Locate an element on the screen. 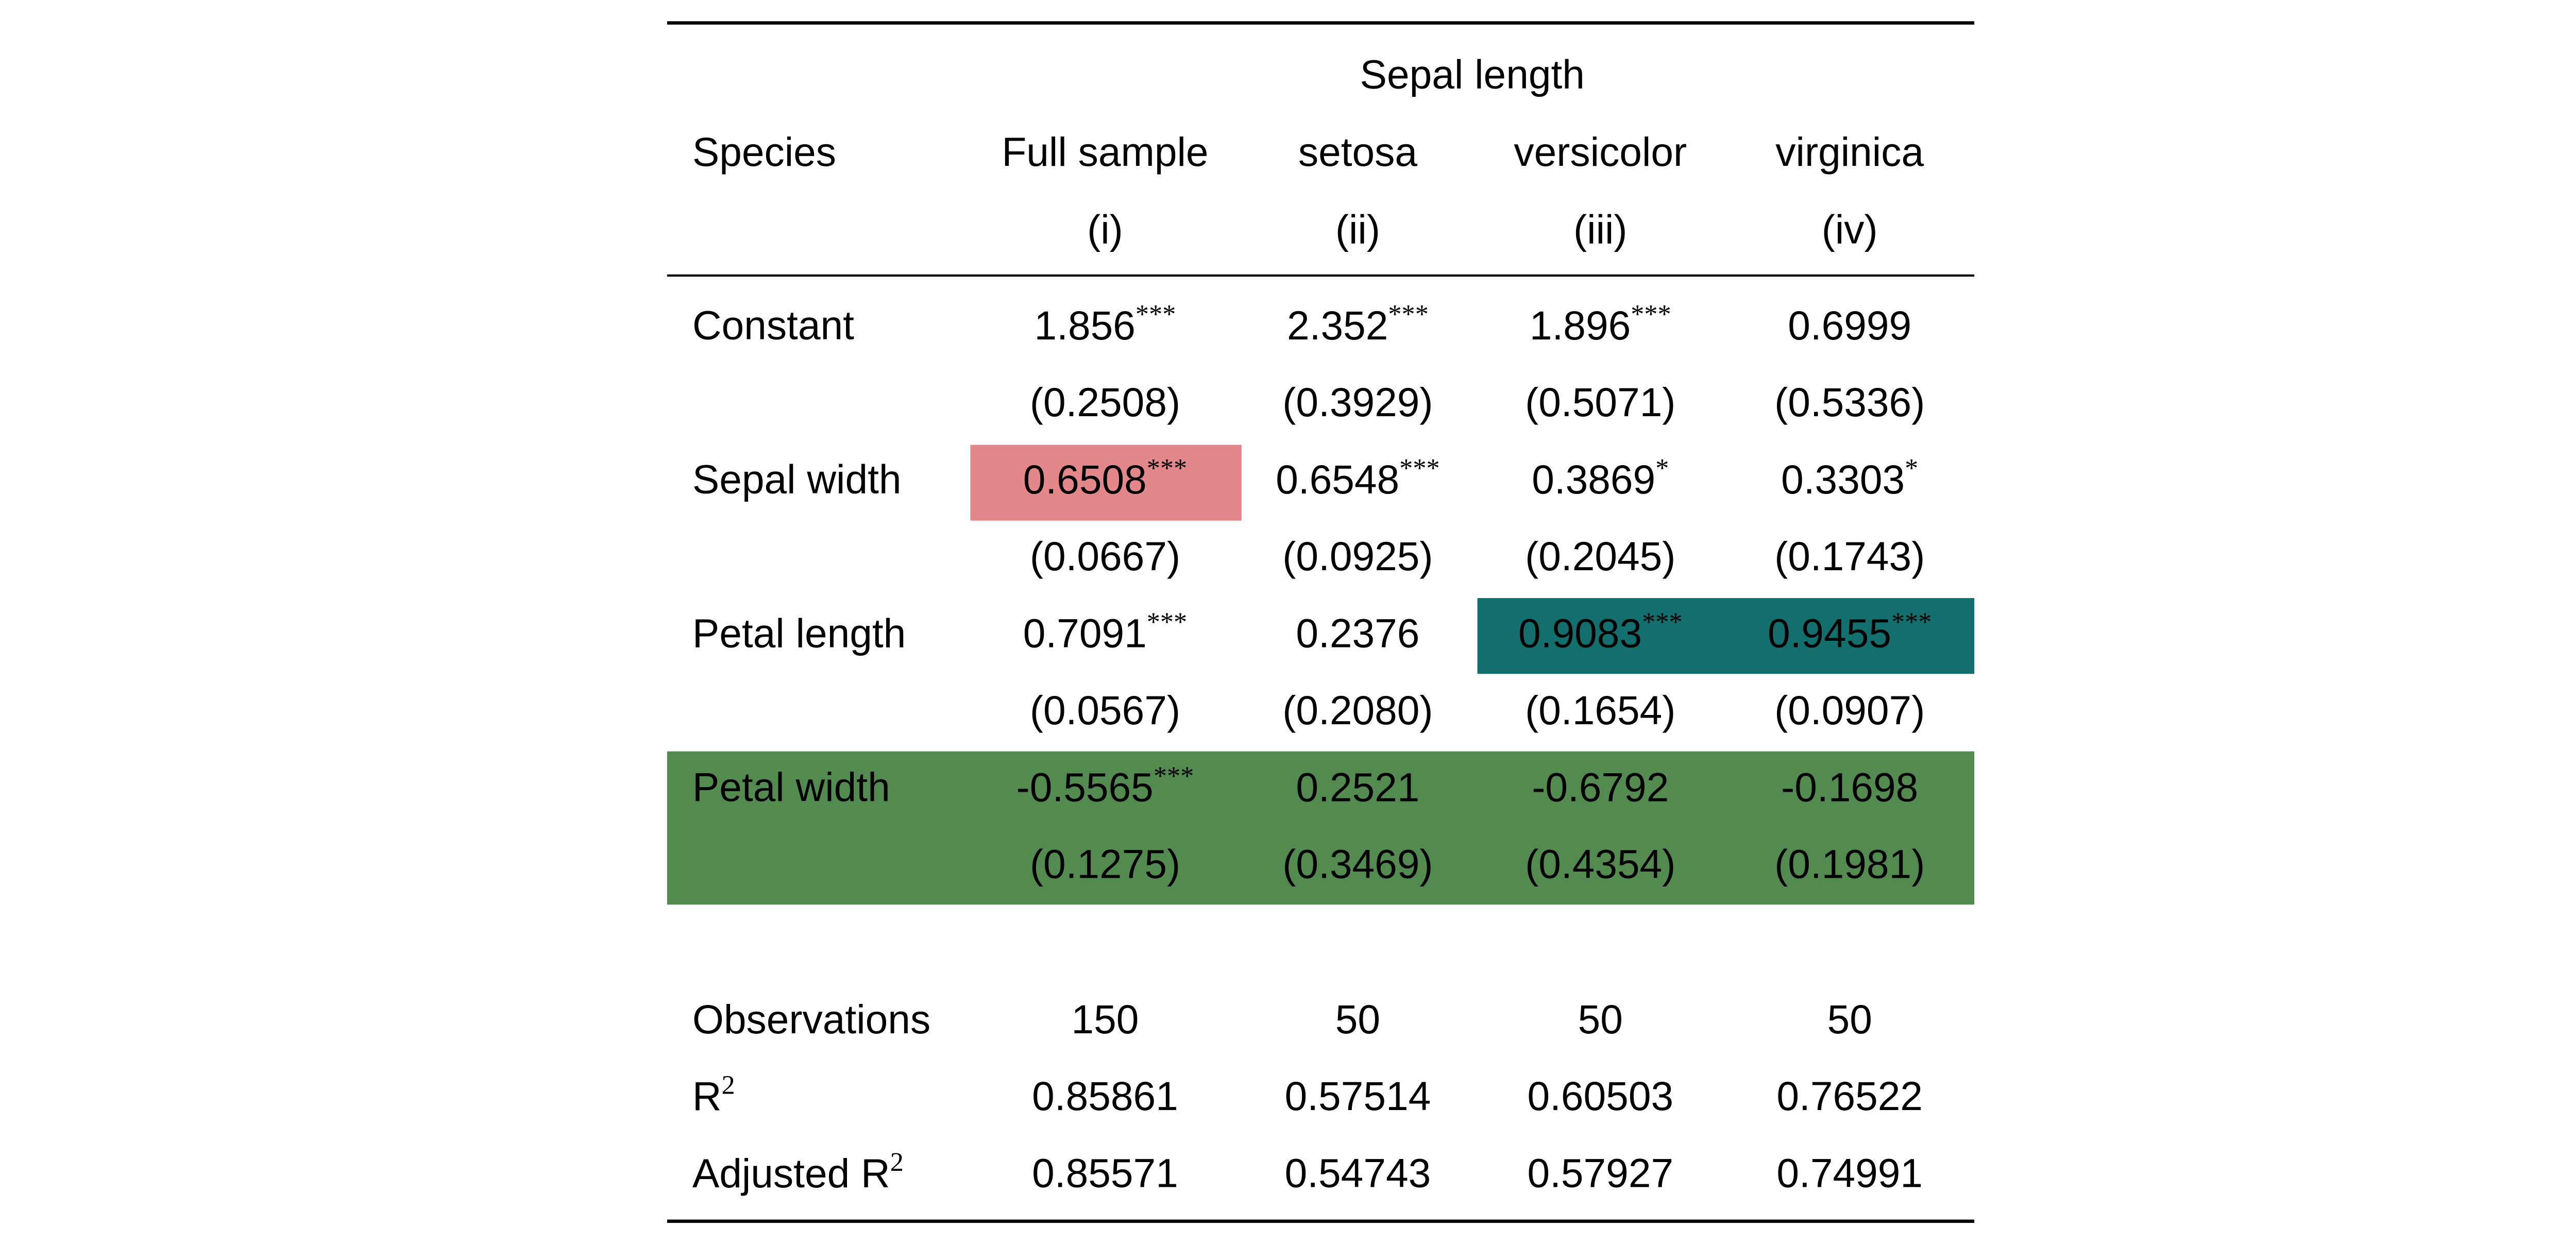 The image size is (2576, 1245). coefficient: 0.2376 is located at coordinates (1357, 633).